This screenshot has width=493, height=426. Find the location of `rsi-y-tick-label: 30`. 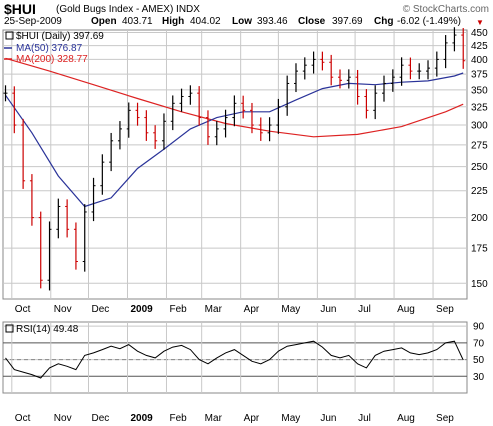

rsi-y-tick-label: 30 is located at coordinates (479, 377).